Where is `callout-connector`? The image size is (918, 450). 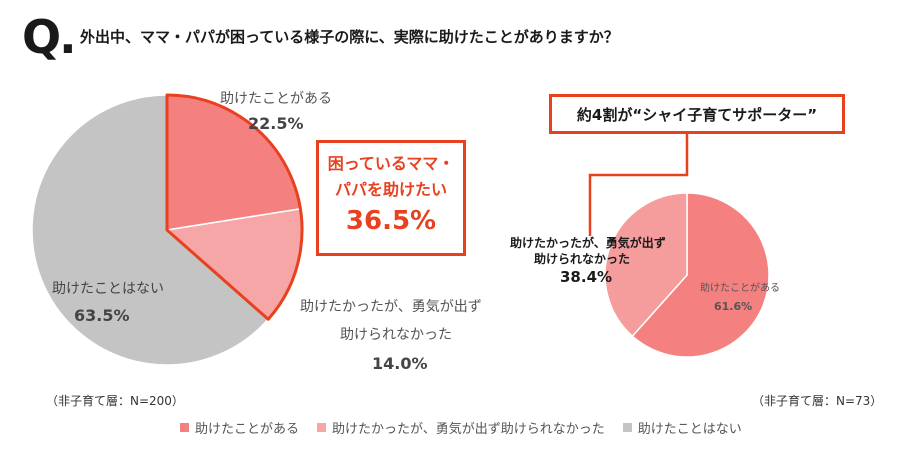 callout-connector is located at coordinates (638, 185).